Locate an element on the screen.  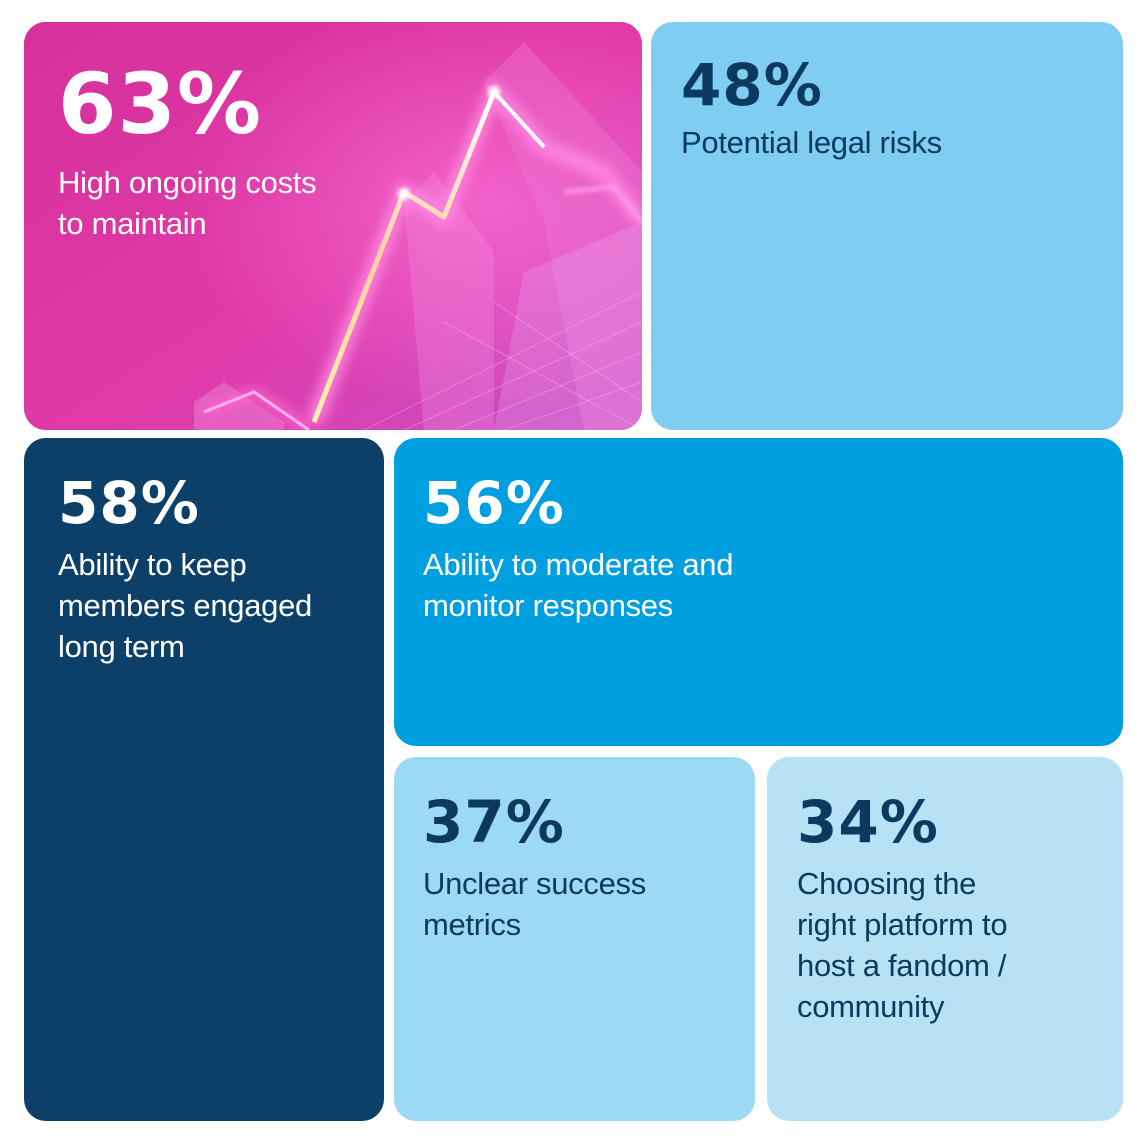
item-label: Unclear success metrics is located at coordinates (534, 904).